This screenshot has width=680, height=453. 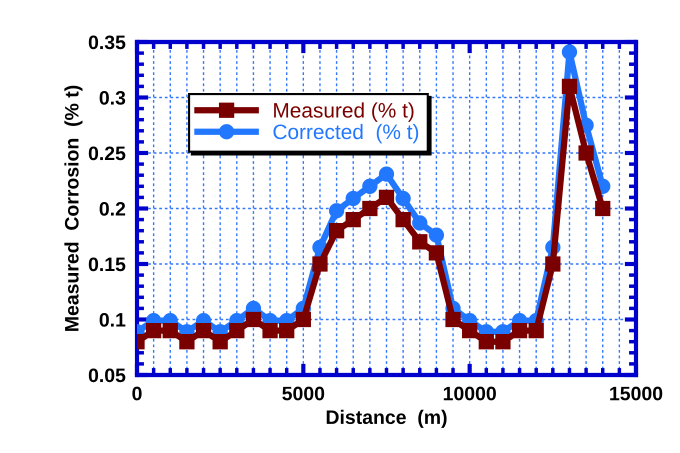 I want to click on x-tick-label: 10000, so click(x=470, y=393).